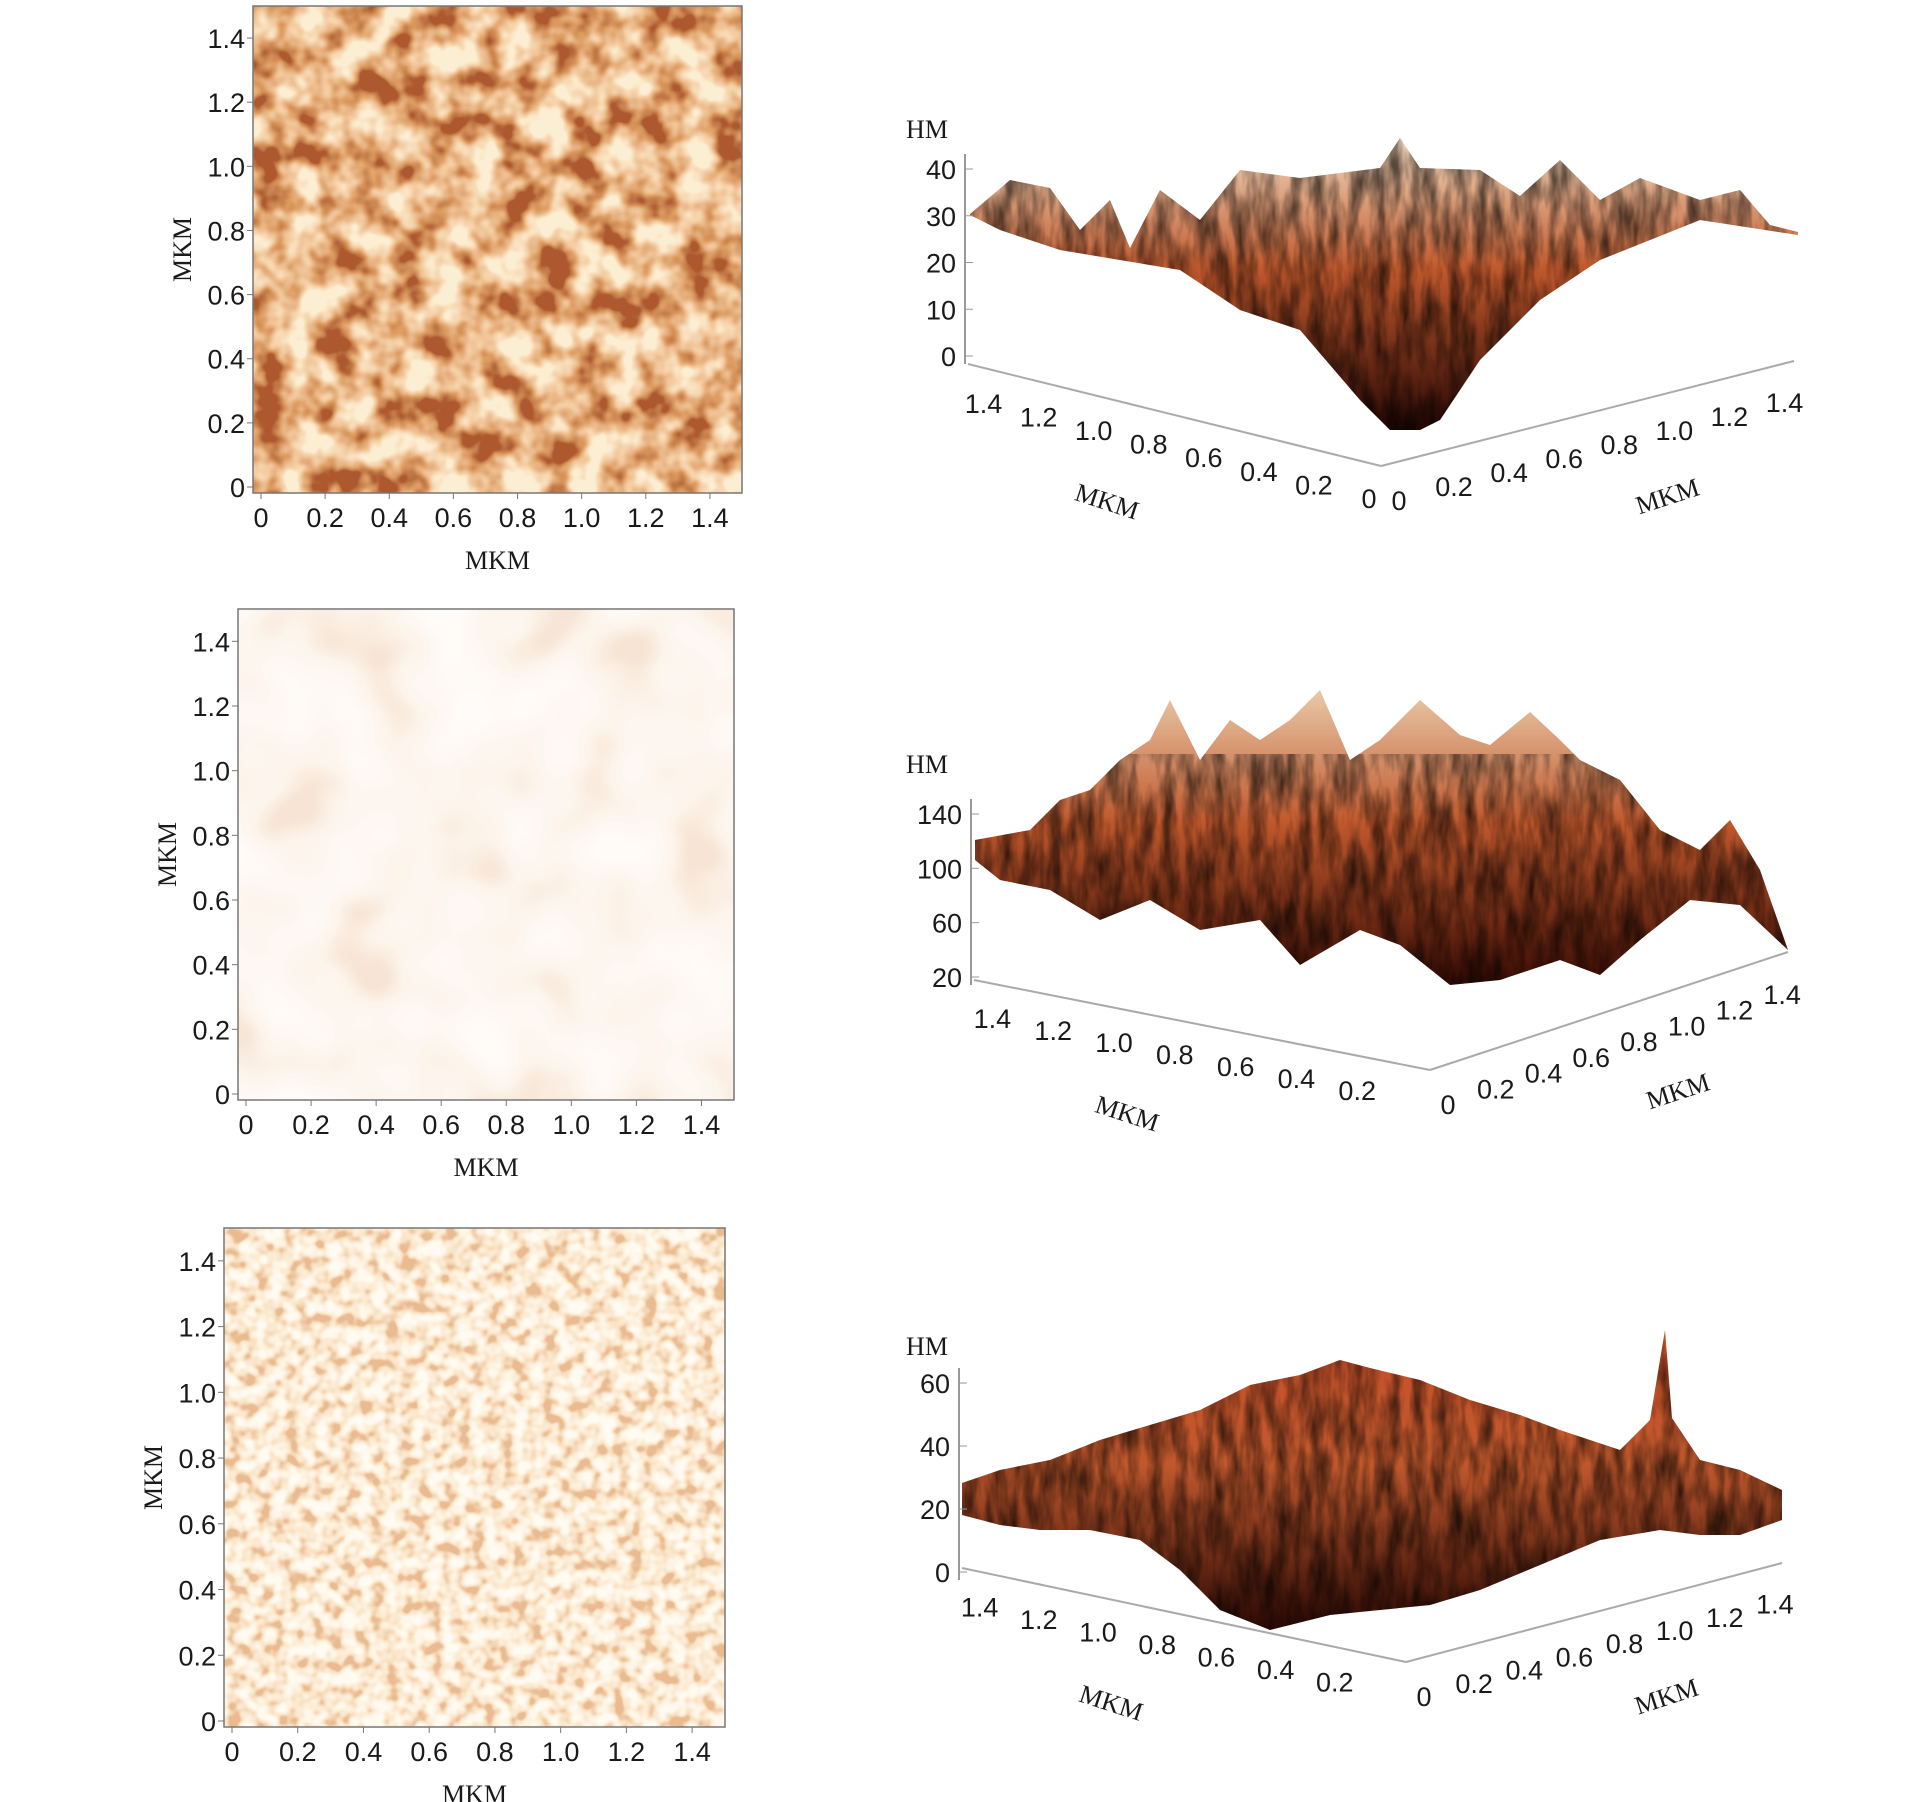 The height and width of the screenshot is (1802, 1923). Describe the element at coordinates (572, 1125) in the screenshot. I see `x-tick-label: 1.0` at that location.